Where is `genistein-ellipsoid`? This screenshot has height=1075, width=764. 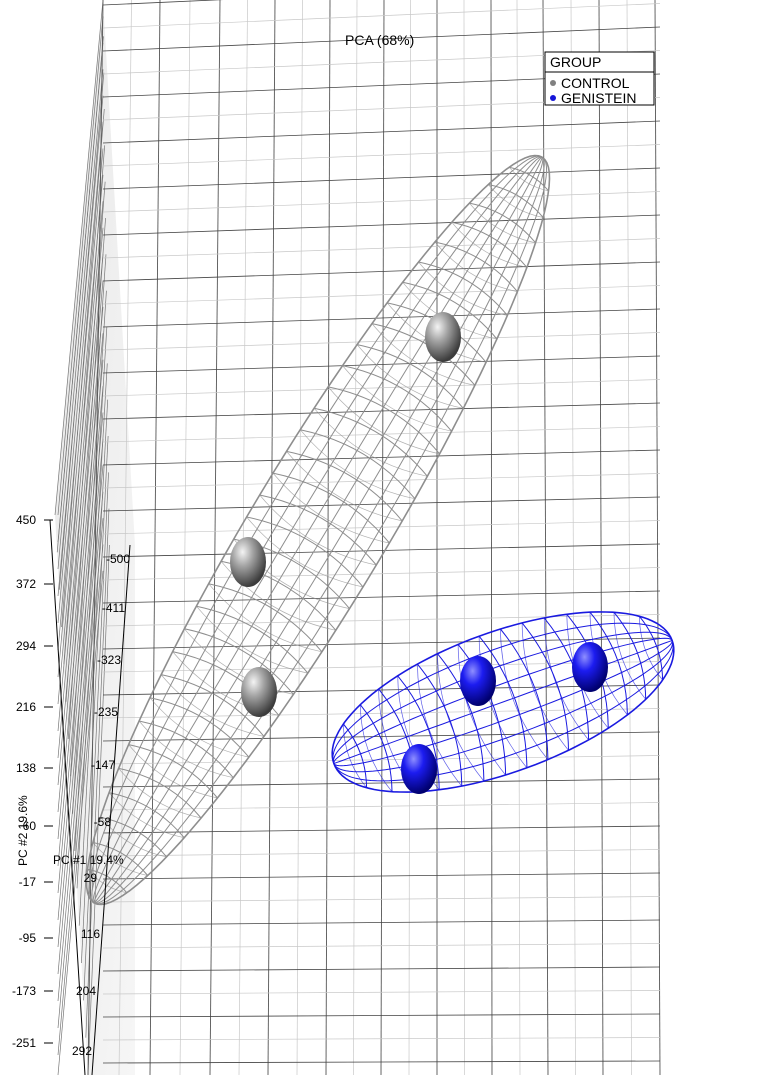
genistein-ellipsoid is located at coordinates (503, 702).